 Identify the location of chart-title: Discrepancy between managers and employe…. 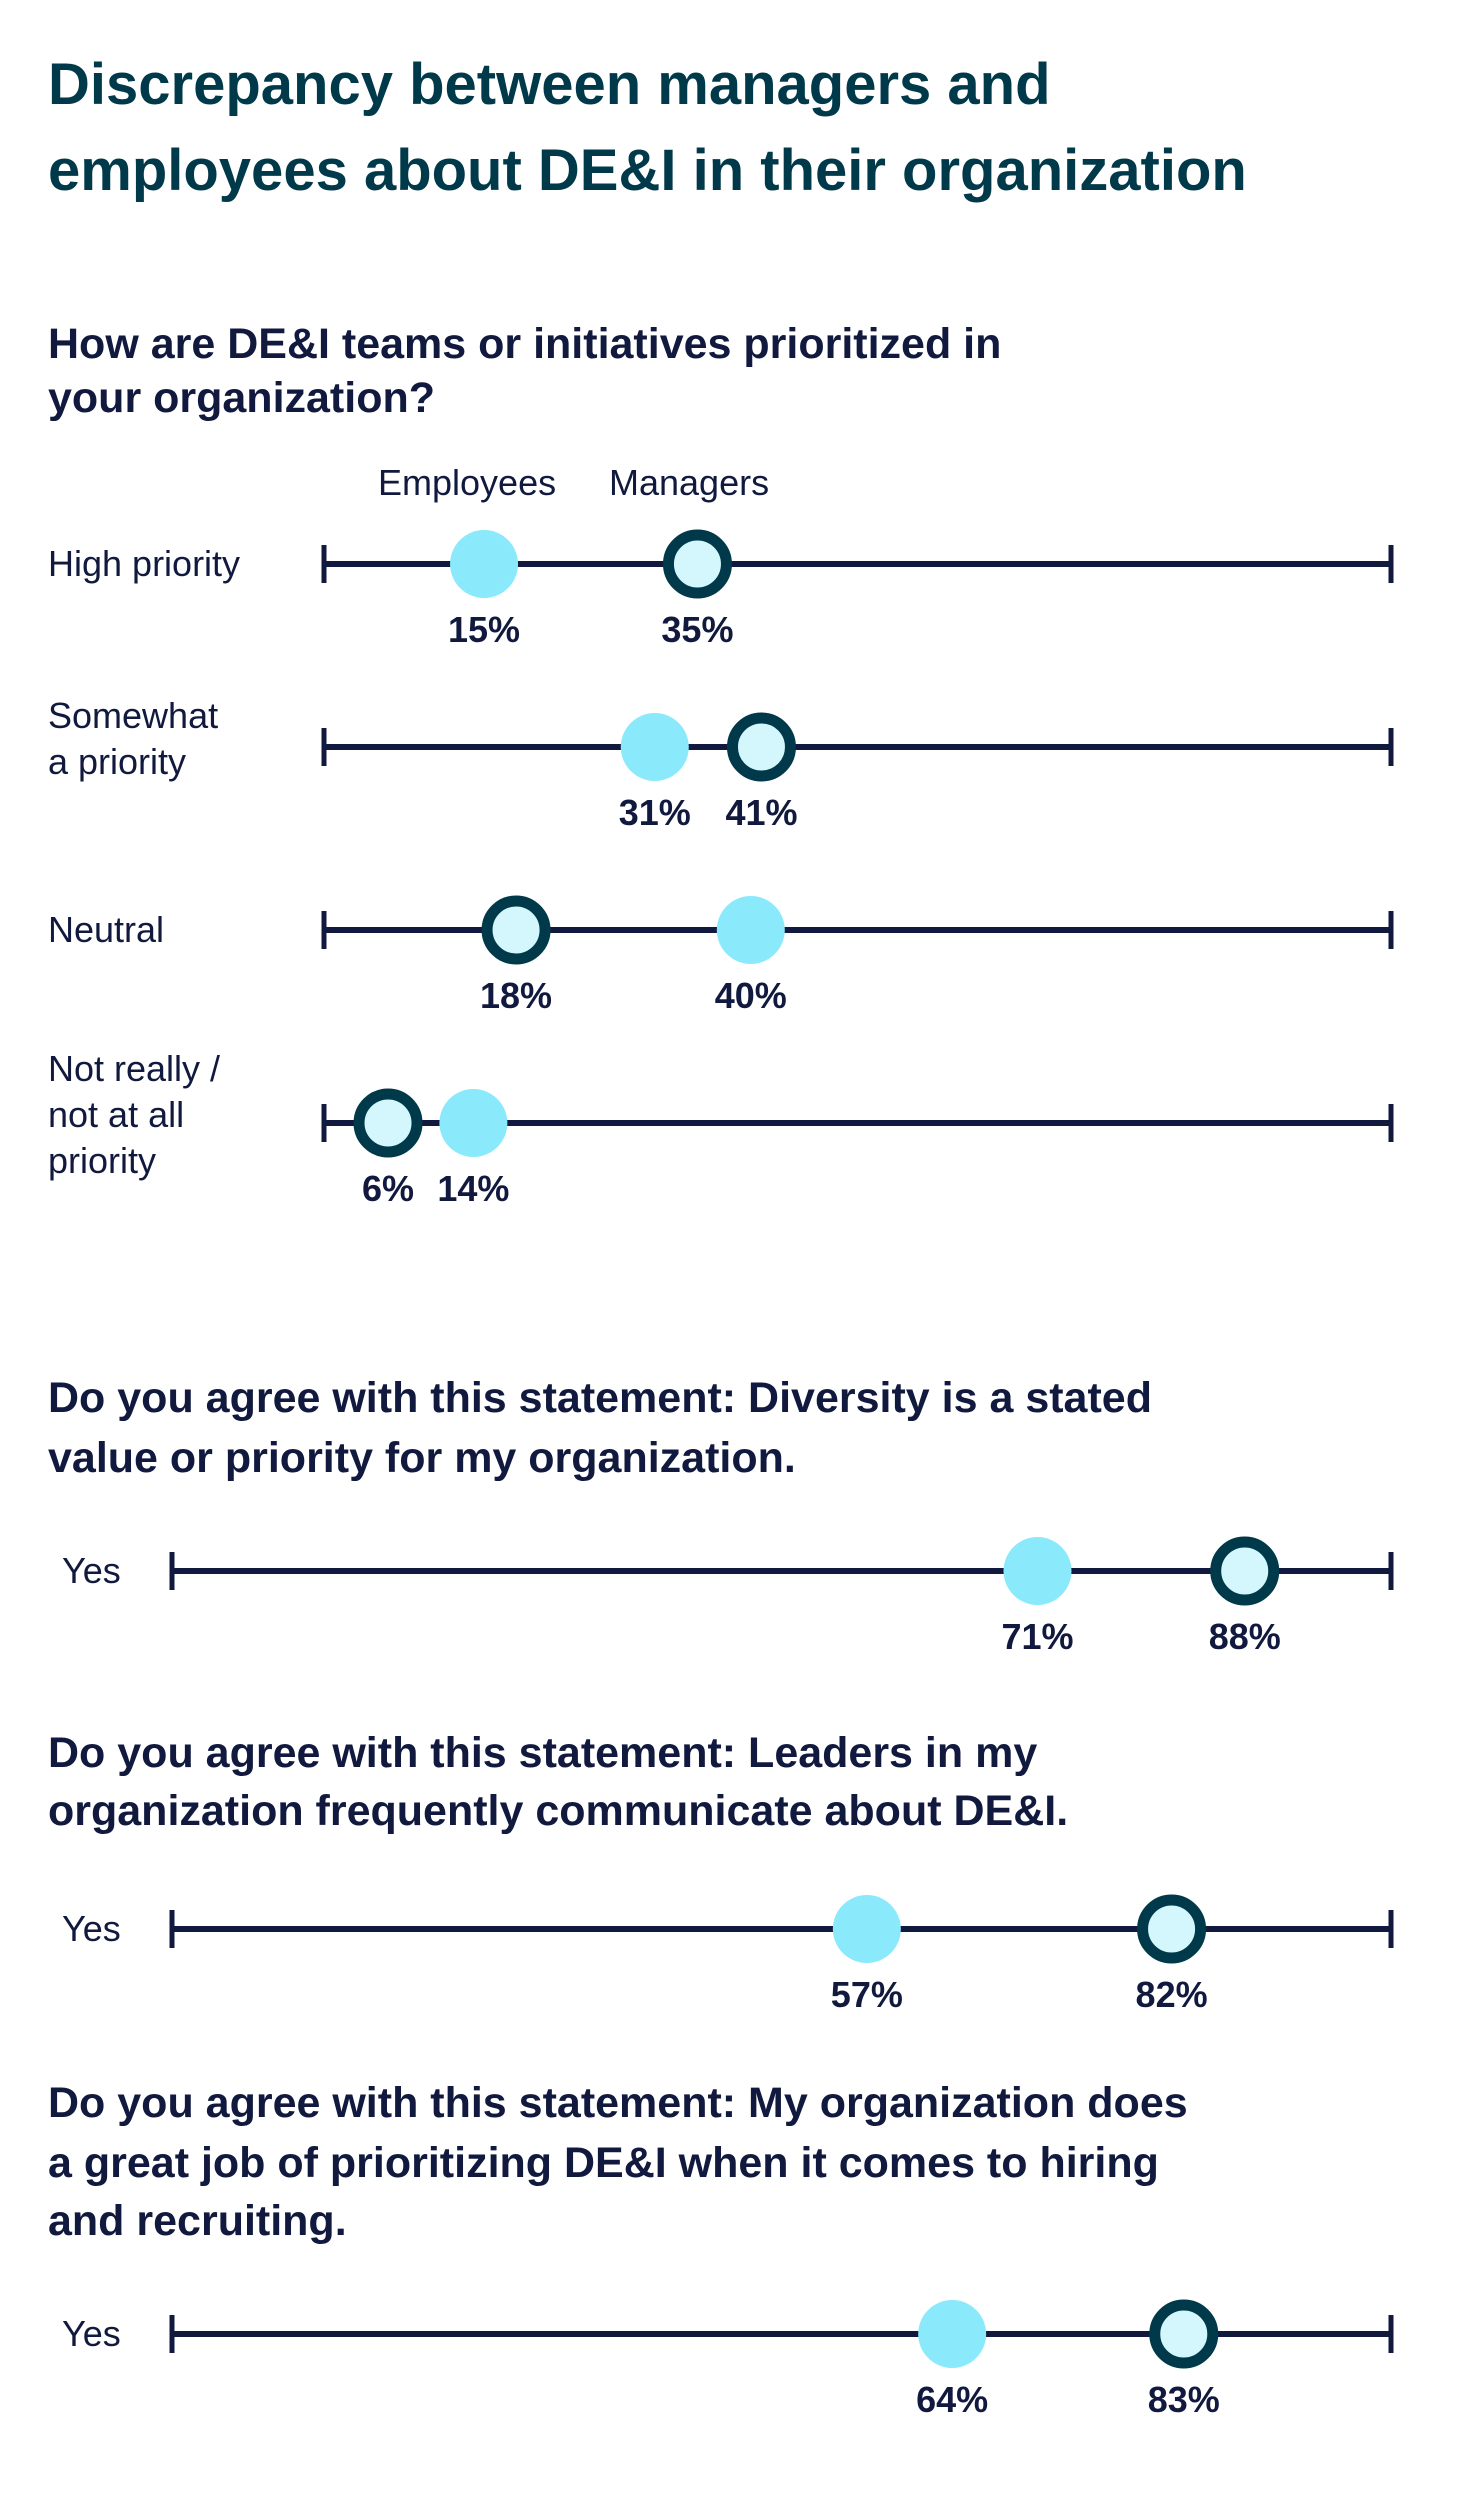
(647, 127).